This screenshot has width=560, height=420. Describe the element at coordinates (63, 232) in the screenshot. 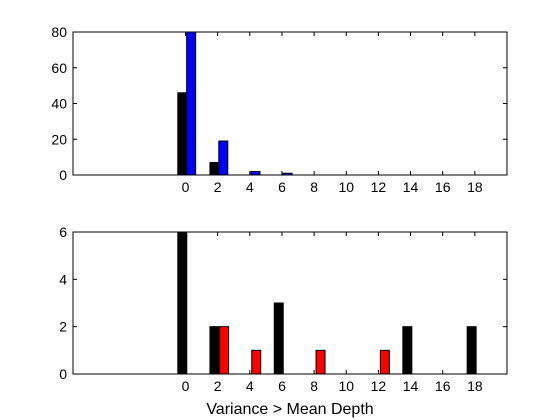

I see `y-tick-label: 6` at that location.